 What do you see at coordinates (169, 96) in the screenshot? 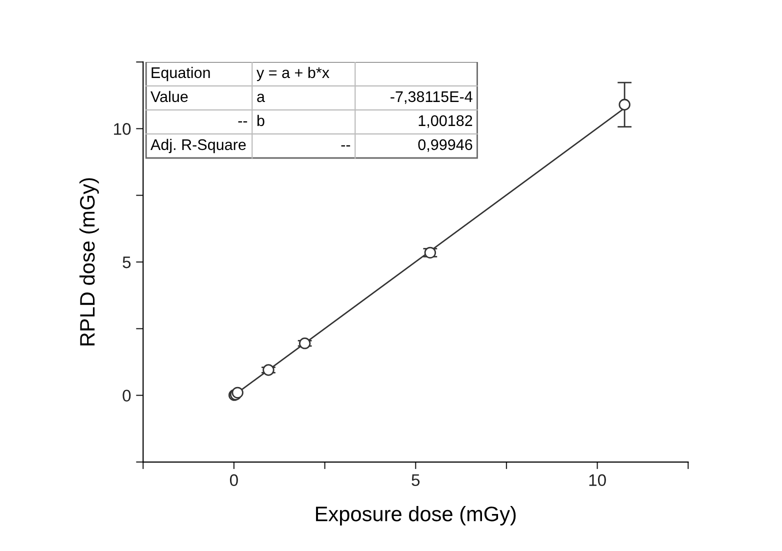
I see `annotation: Value` at bounding box center [169, 96].